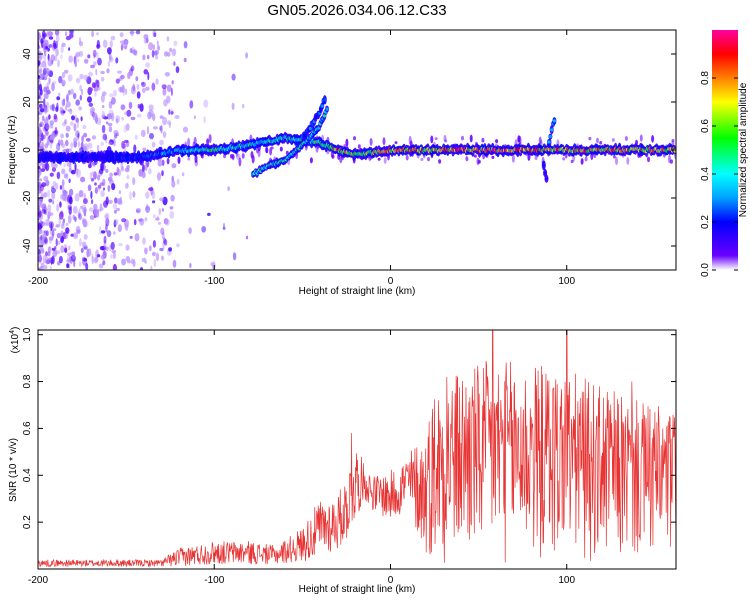 The height and width of the screenshot is (600, 750). Describe the element at coordinates (38, 580) in the screenshot. I see `x-tick-label: -200` at that location.